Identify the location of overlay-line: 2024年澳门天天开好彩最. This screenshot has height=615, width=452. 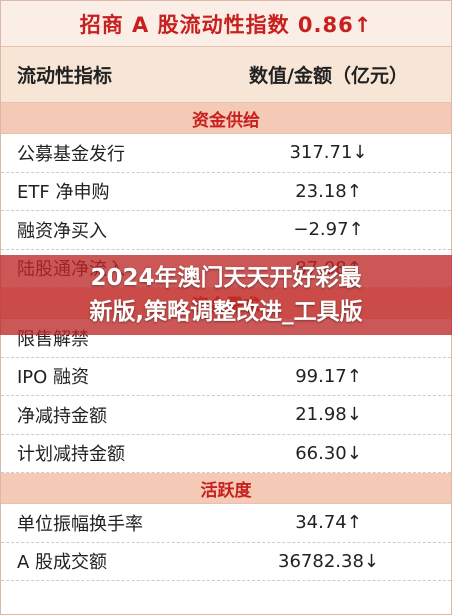
(226, 278).